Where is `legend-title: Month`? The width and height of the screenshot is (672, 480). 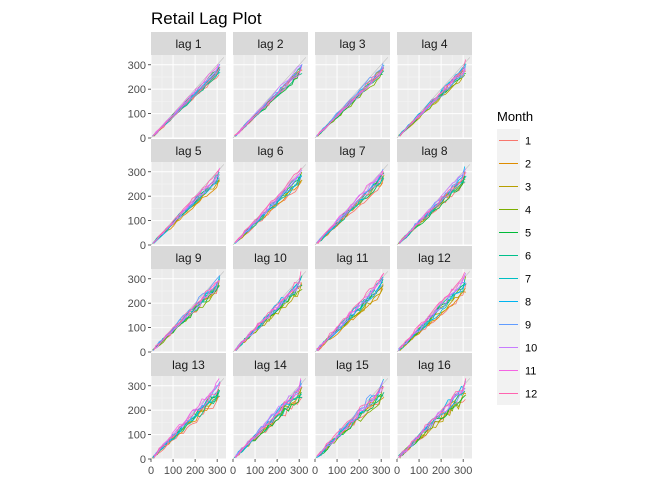
legend-title: Month is located at coordinates (515, 116).